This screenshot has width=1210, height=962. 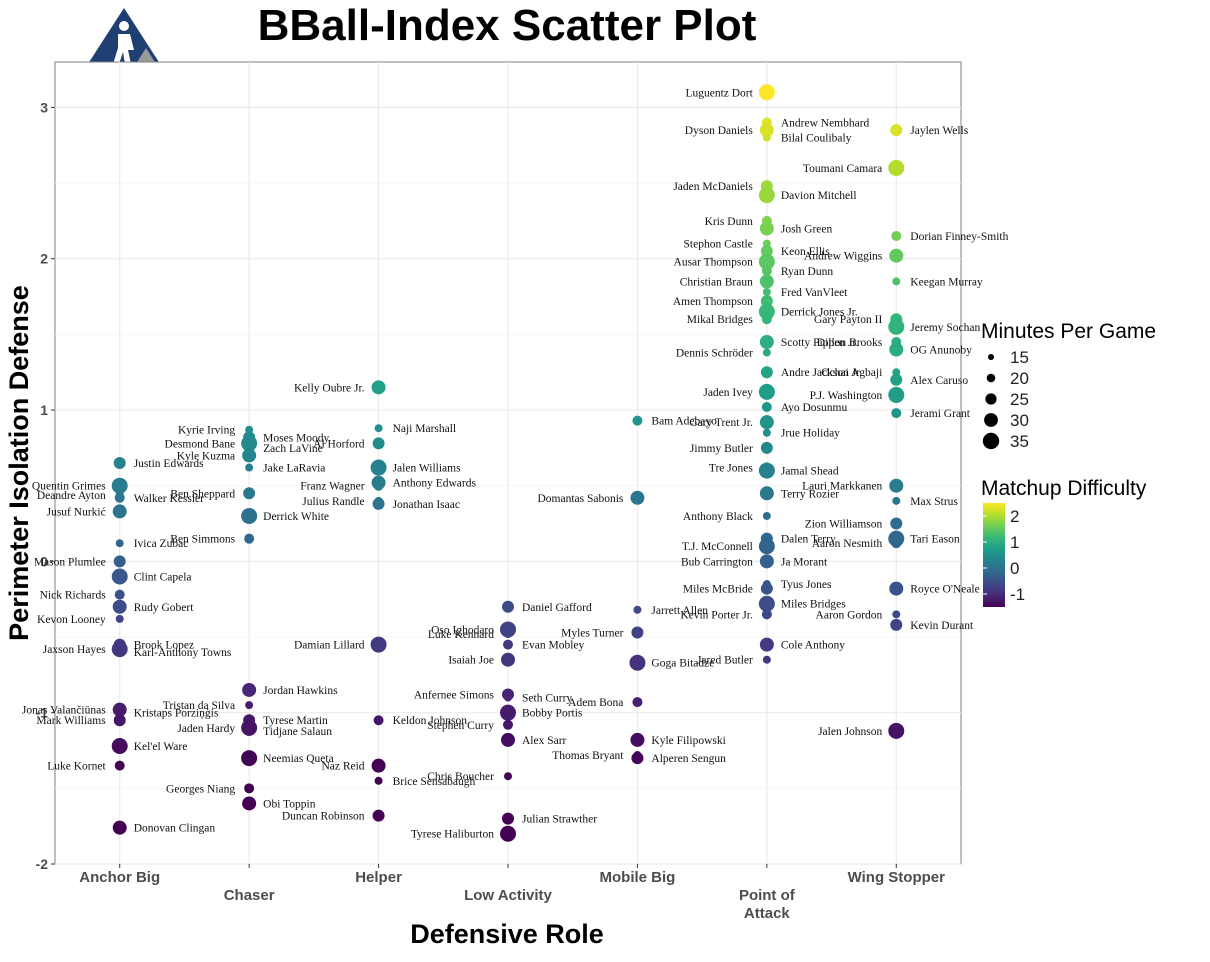 I want to click on point-label: Derrick White, so click(x=296, y=517).